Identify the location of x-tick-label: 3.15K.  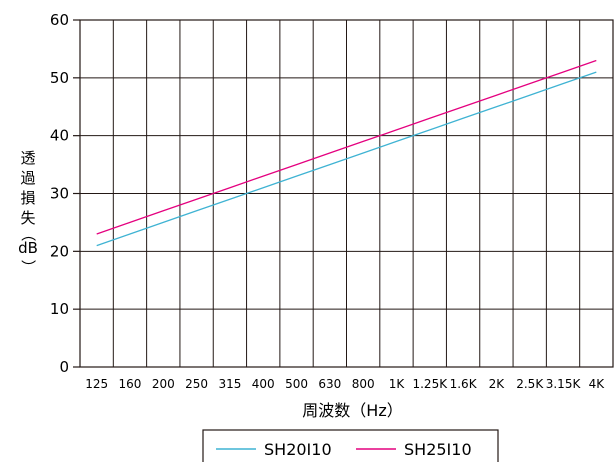
(564, 384).